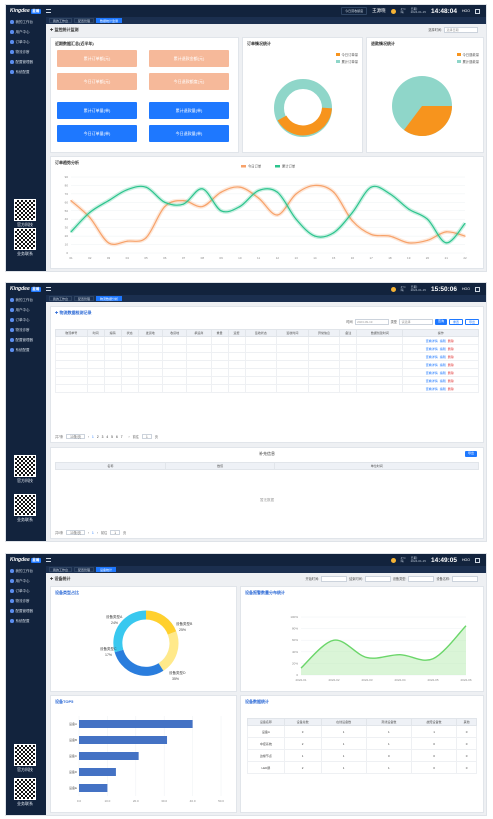 Image resolution: width=493 pixels, height=819 pixels. What do you see at coordinates (109, 756) in the screenshot?
I see `bar` at bounding box center [109, 756].